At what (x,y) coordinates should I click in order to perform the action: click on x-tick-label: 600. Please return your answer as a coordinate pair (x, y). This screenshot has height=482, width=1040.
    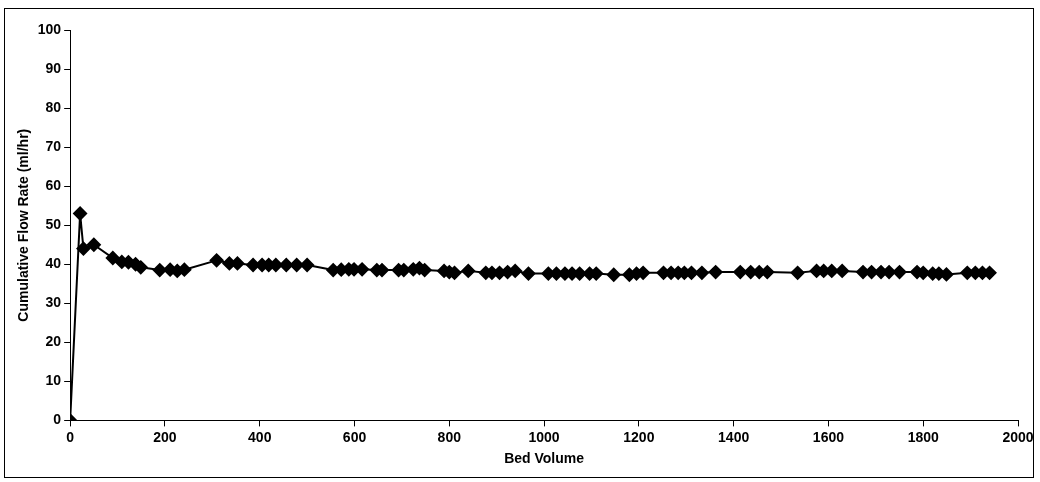
    Looking at the image, I should click on (354, 436).